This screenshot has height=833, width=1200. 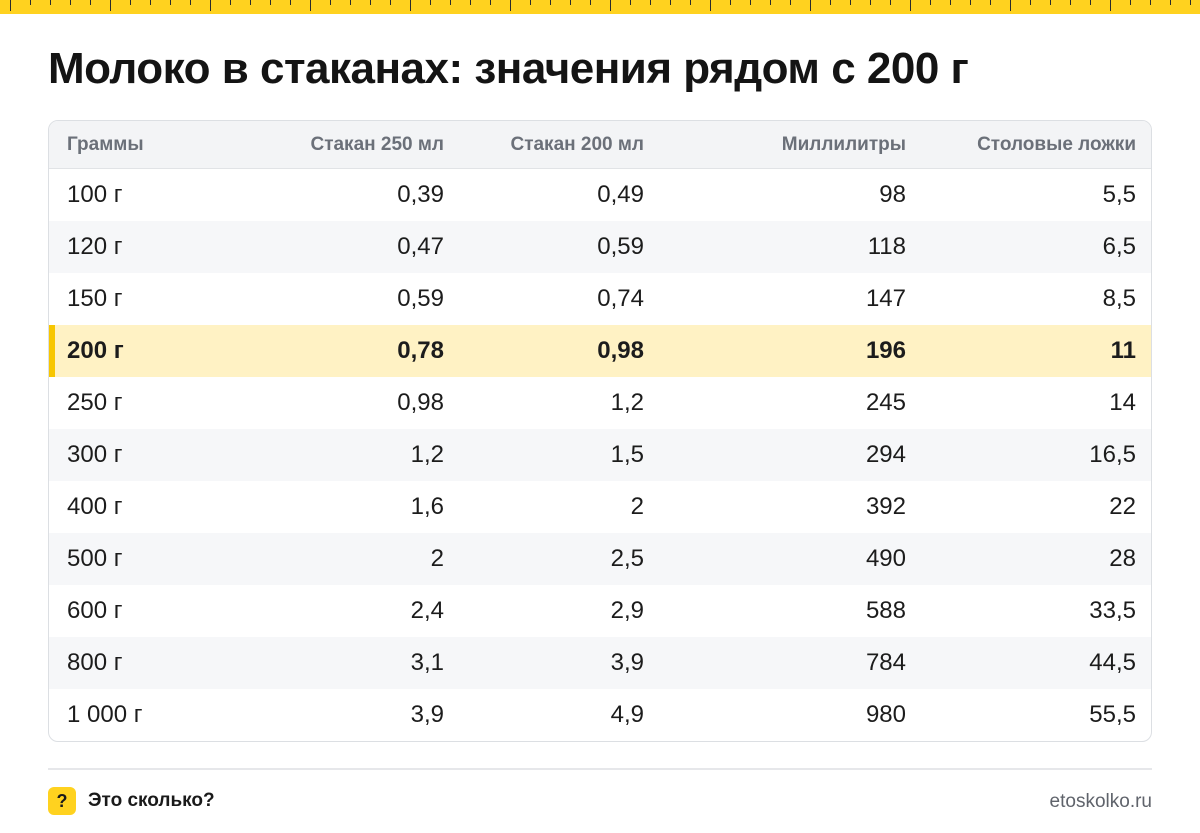 I want to click on table-row: 100 г 0,39 0,49 98 5,5, so click(x=600, y=195).